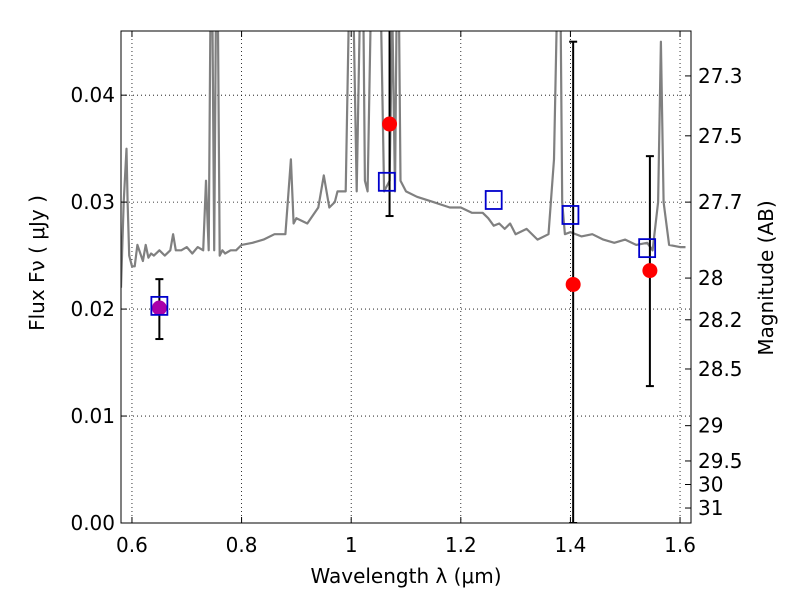 The image size is (800, 600). Describe the element at coordinates (710, 426) in the screenshot. I see `right-tick-label: 29` at that location.